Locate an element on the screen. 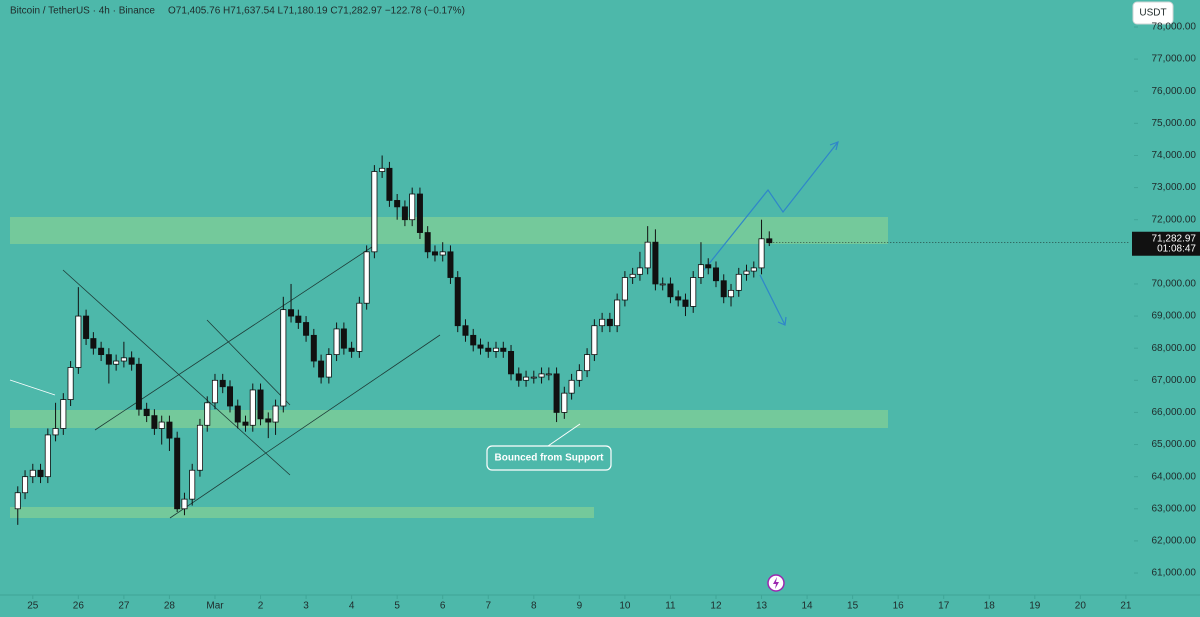 The height and width of the screenshot is (617, 1200). currency-button is located at coordinates (1153, 13).